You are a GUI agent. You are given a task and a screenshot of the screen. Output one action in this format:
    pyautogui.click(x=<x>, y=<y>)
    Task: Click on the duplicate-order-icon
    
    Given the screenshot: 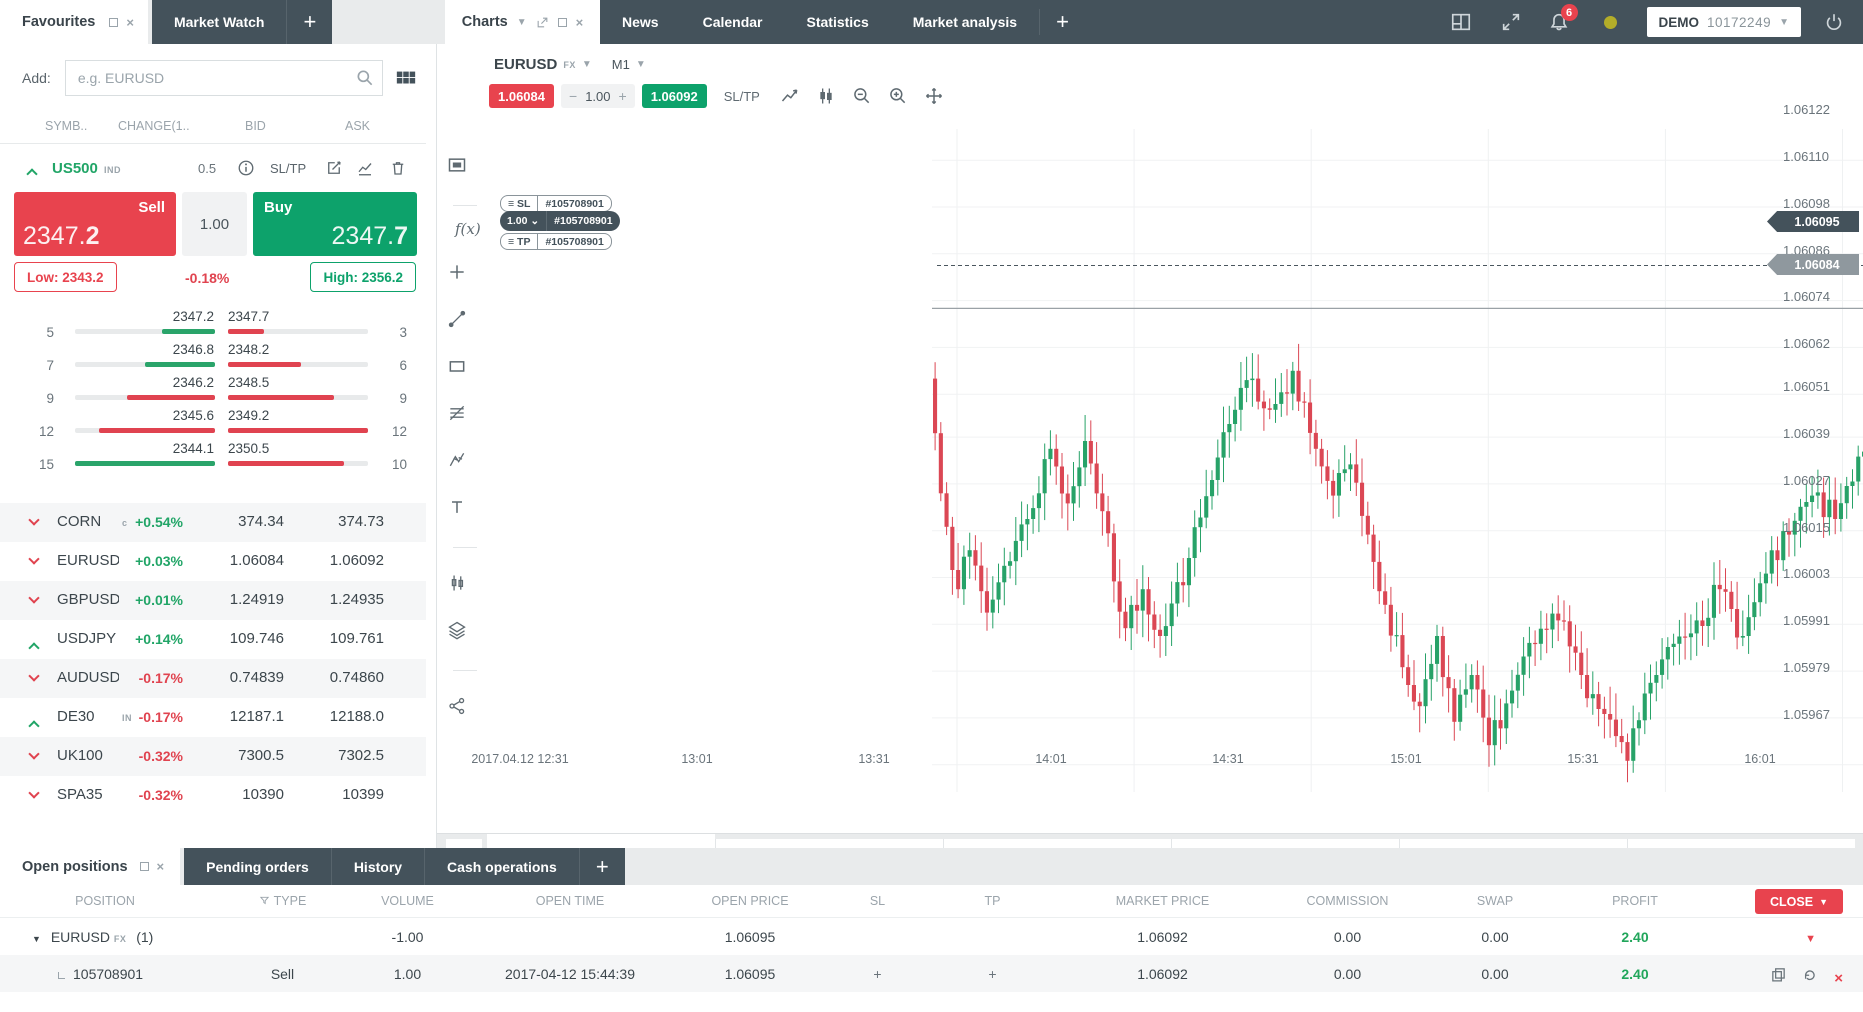 What is the action you would take?
    pyautogui.click(x=1778, y=974)
    